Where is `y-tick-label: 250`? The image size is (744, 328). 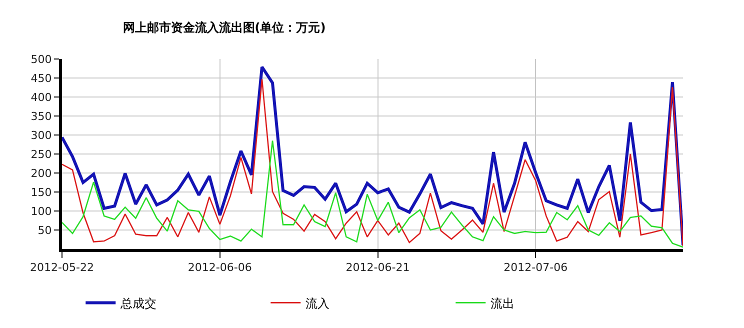 y-tick-label: 250 is located at coordinates (41, 154).